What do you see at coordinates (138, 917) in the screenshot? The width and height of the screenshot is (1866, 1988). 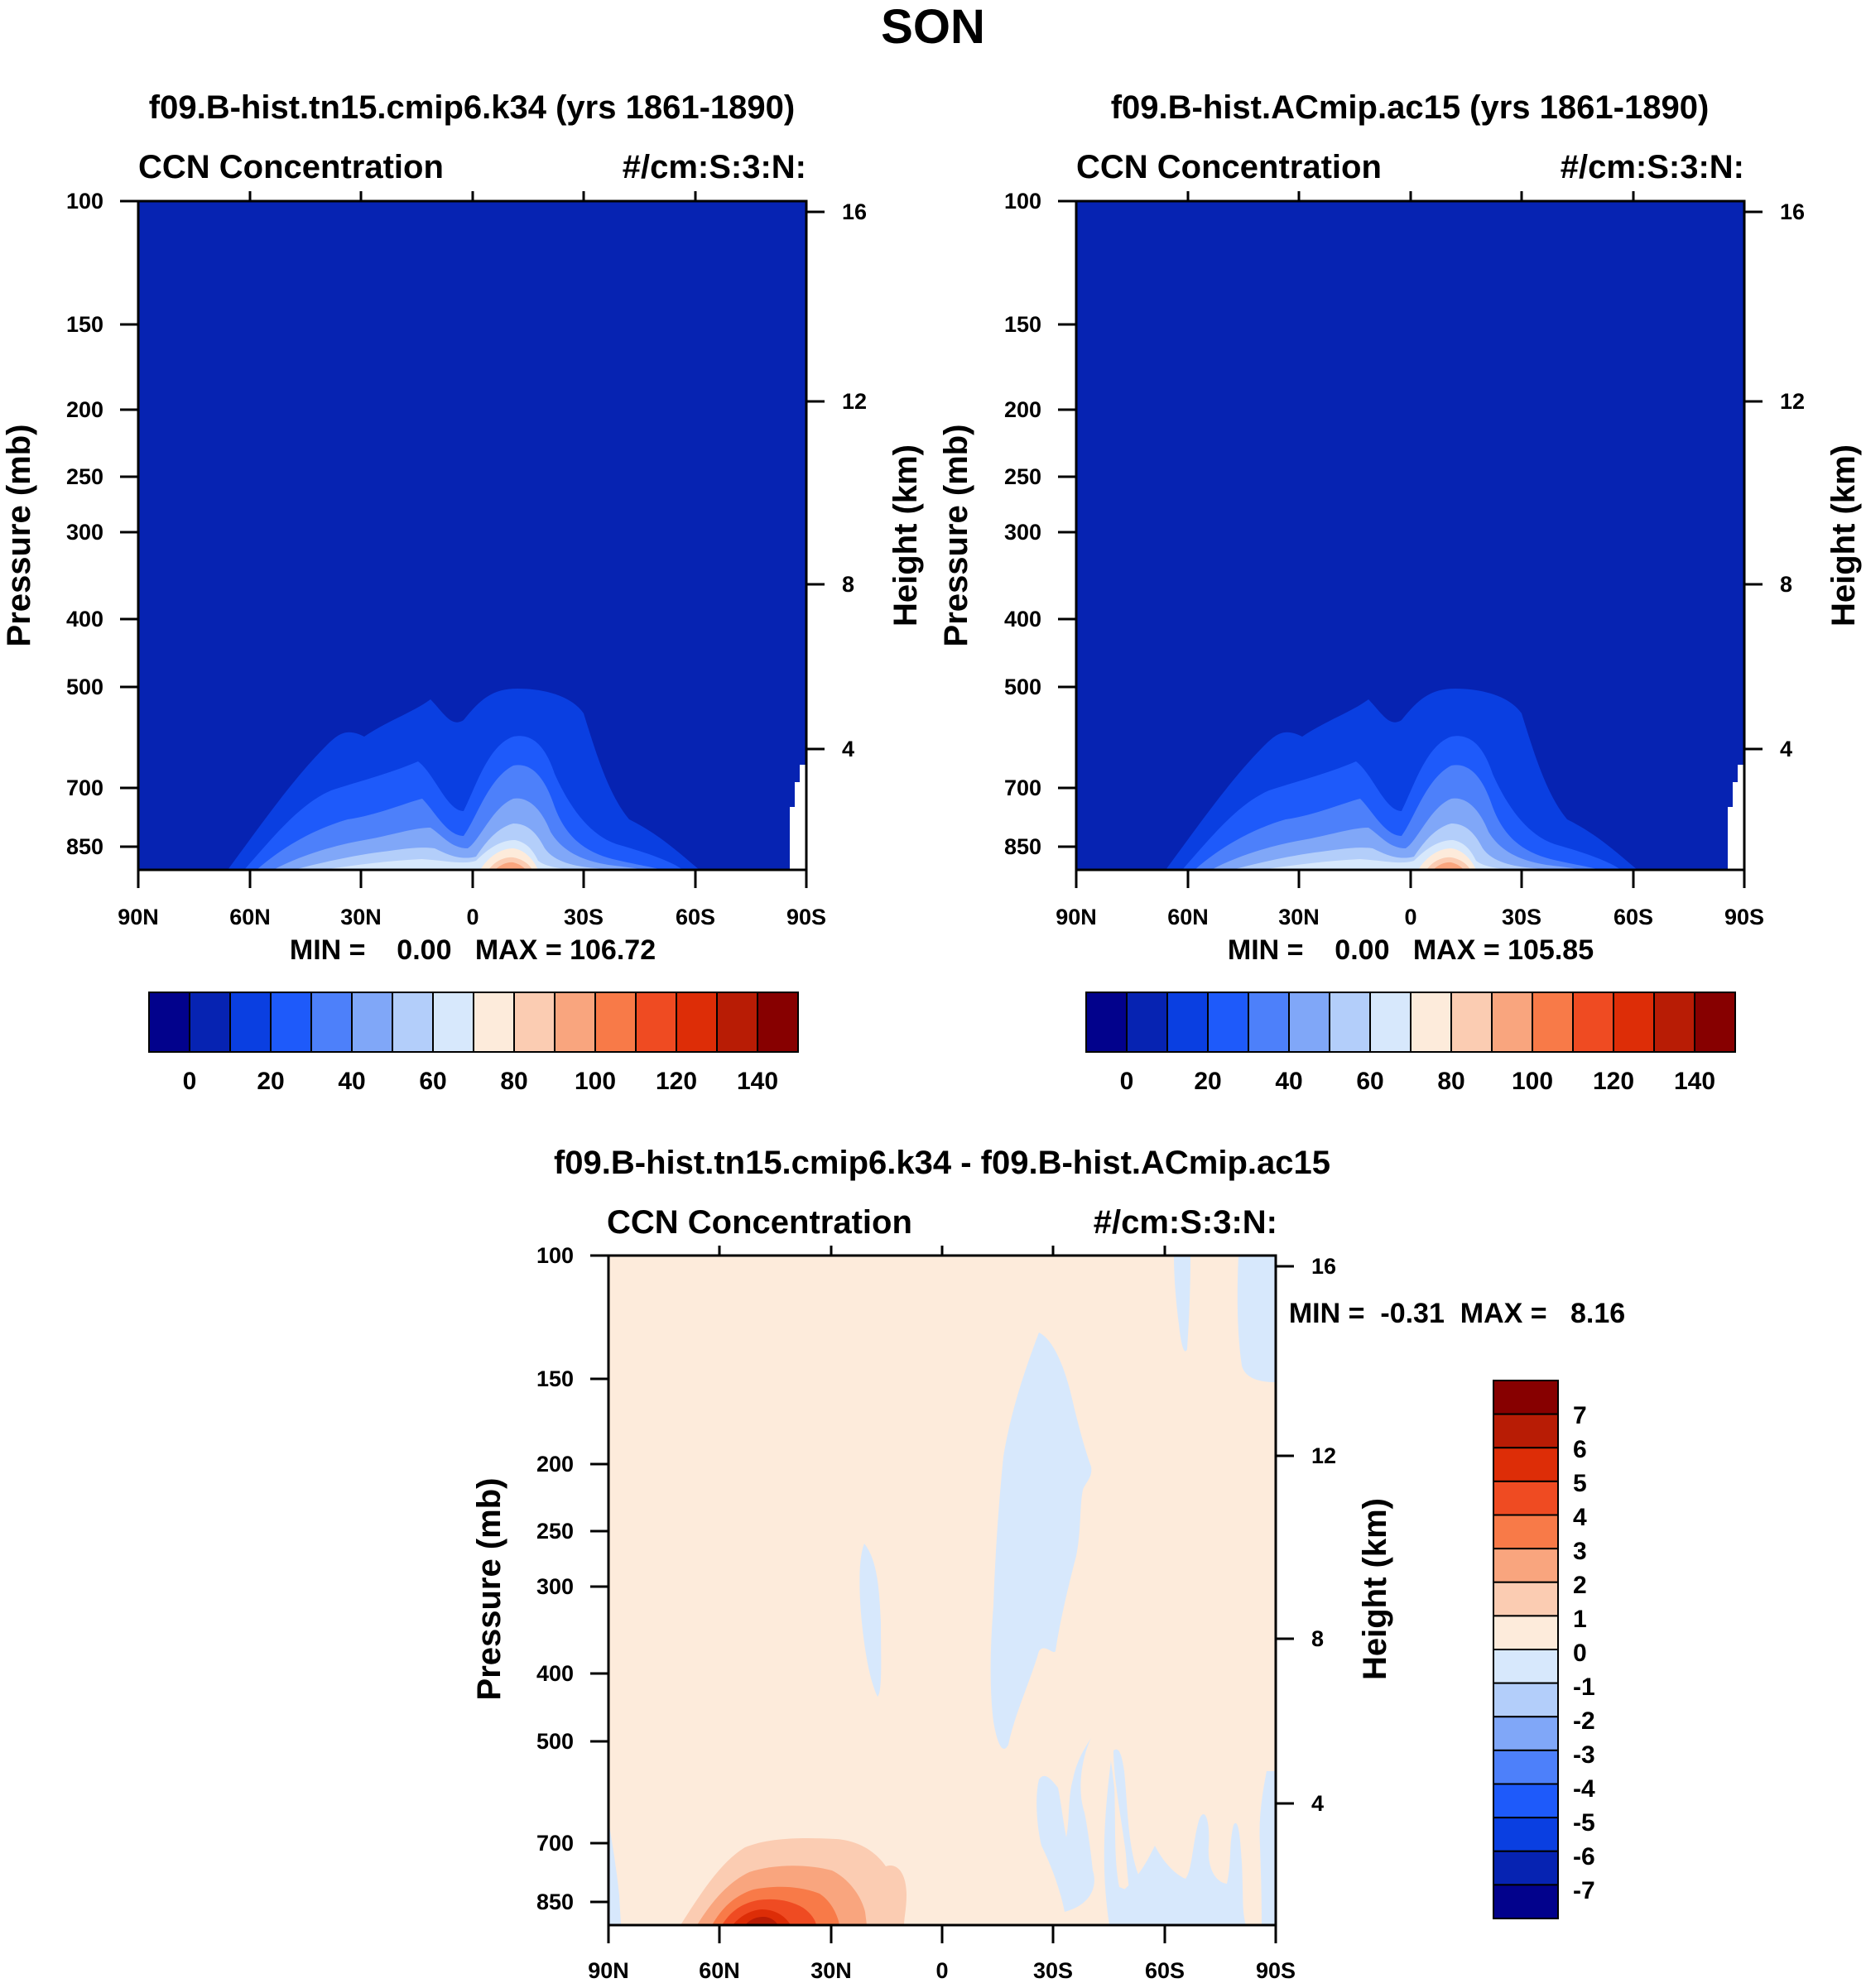 I see `panel-1-xtick: 90N` at bounding box center [138, 917].